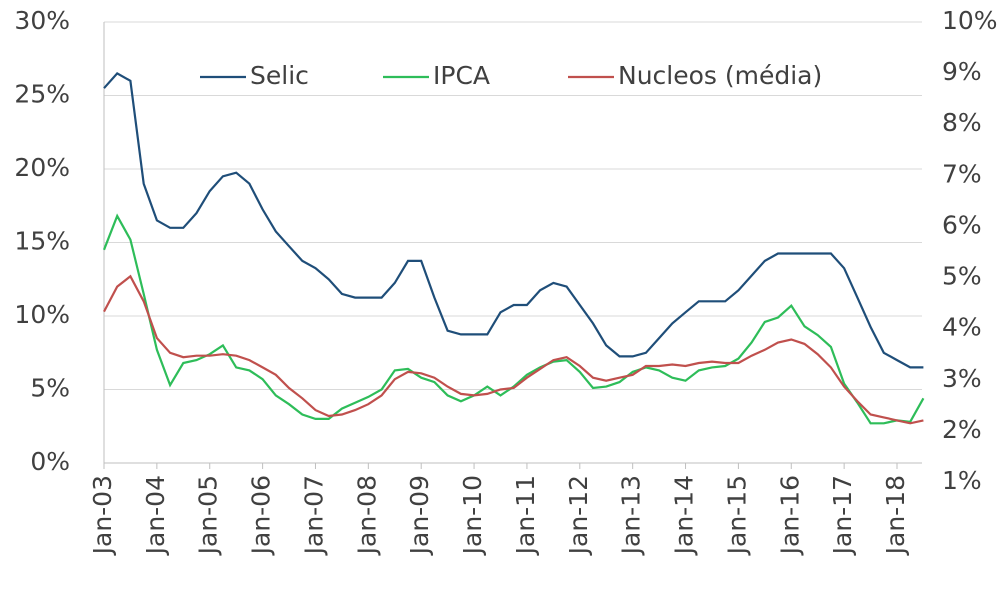 Image resolution: width=1002 pixels, height=589 pixels. What do you see at coordinates (842, 515) in the screenshot?
I see `x-tick-label: Jan-17` at bounding box center [842, 515].